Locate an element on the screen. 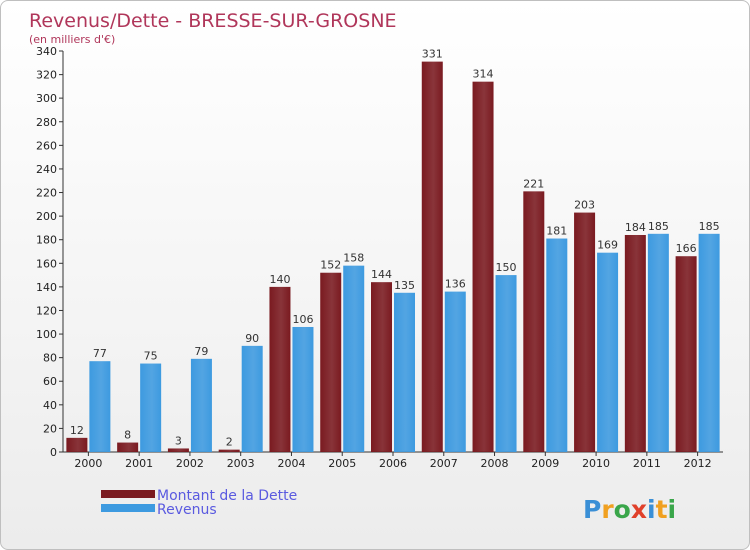 The image size is (750, 550). x-tick-label: 2005 is located at coordinates (342, 463).